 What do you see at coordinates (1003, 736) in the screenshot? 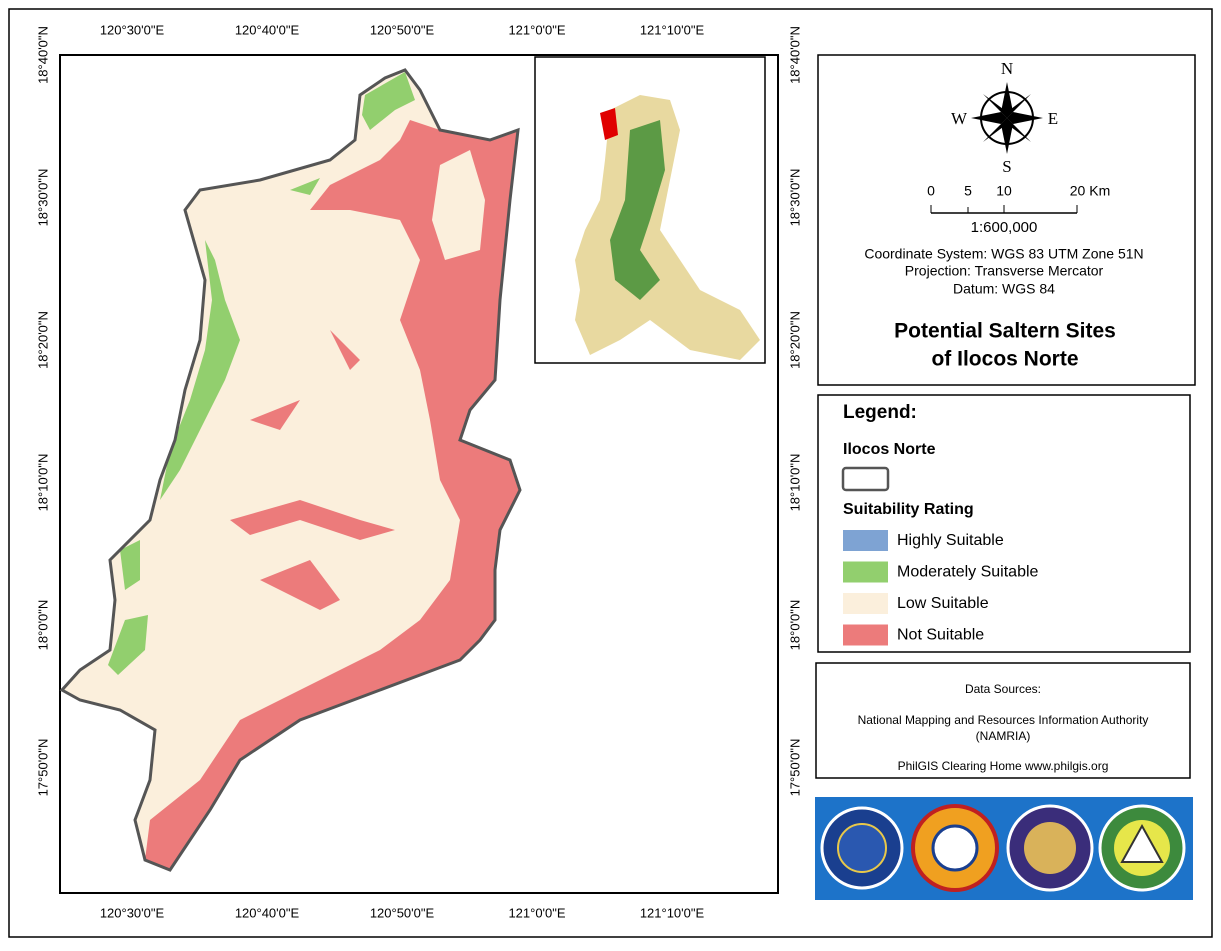
I see `source-line: (NAMRIA)` at bounding box center [1003, 736].